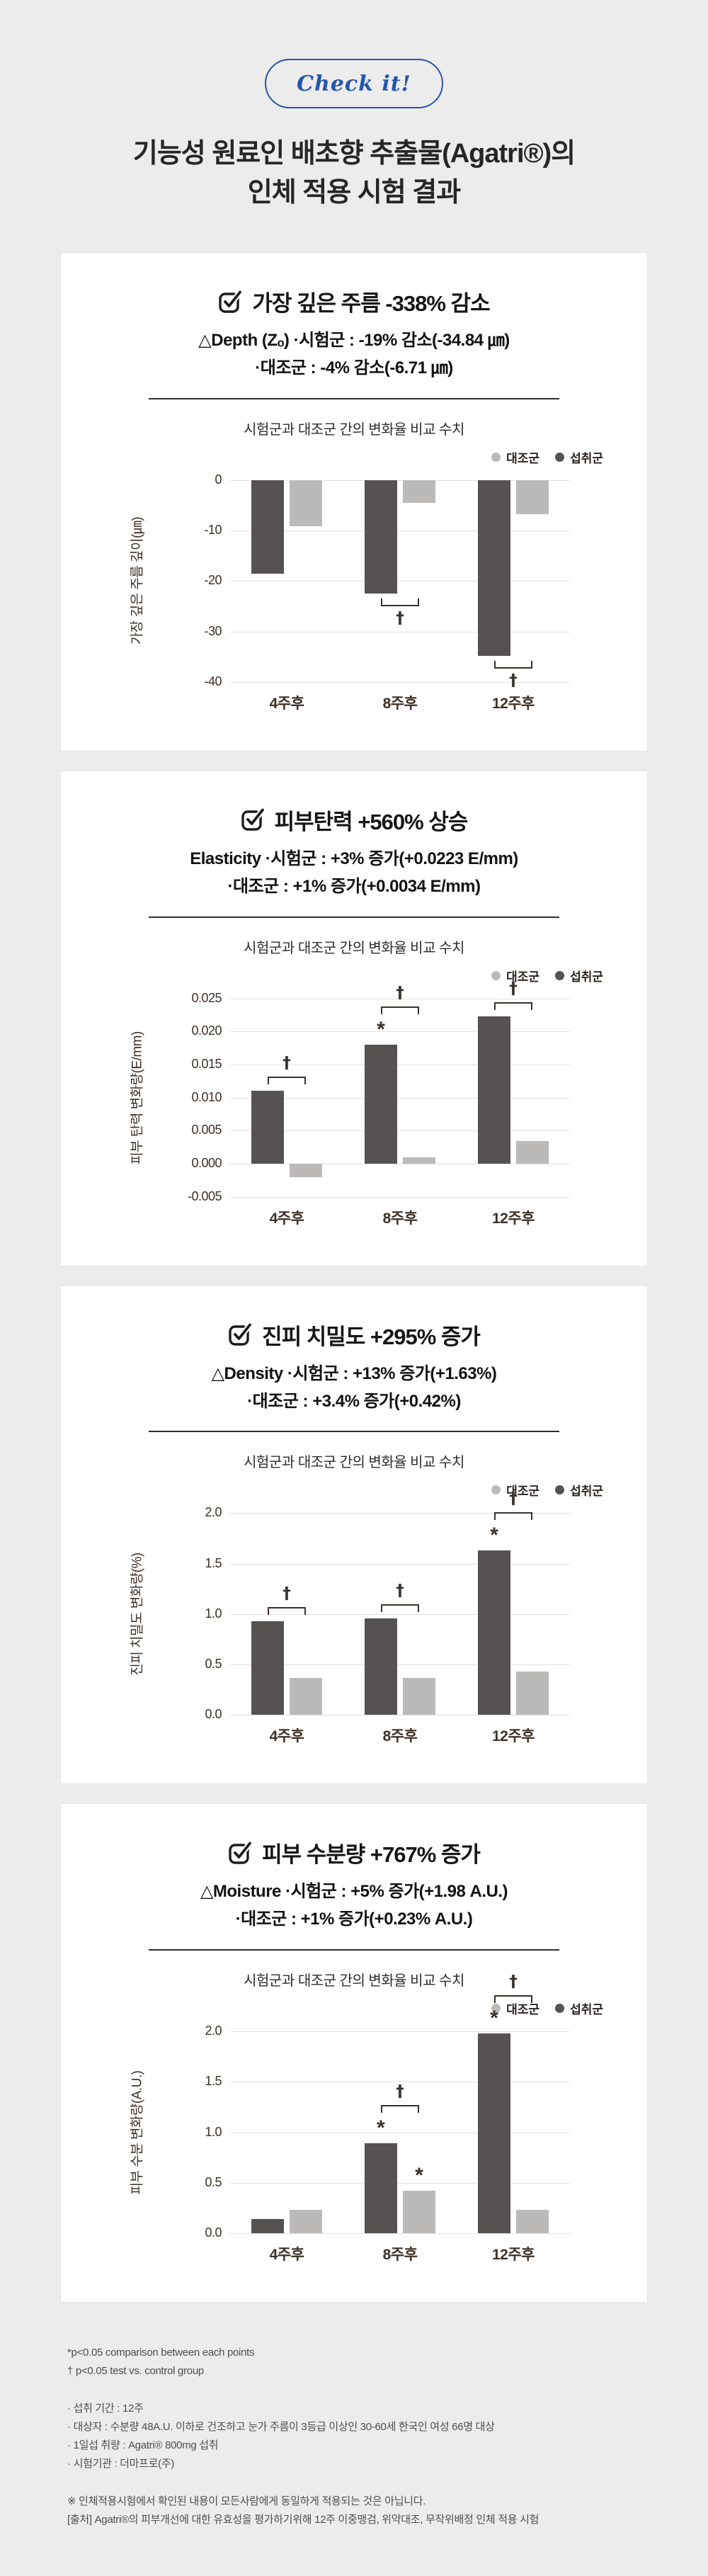 Image resolution: width=708 pixels, height=2576 pixels. Describe the element at coordinates (137, 2132) in the screenshot. I see `y-axis-label: 피부 수분 변화량(A.U.)` at that location.